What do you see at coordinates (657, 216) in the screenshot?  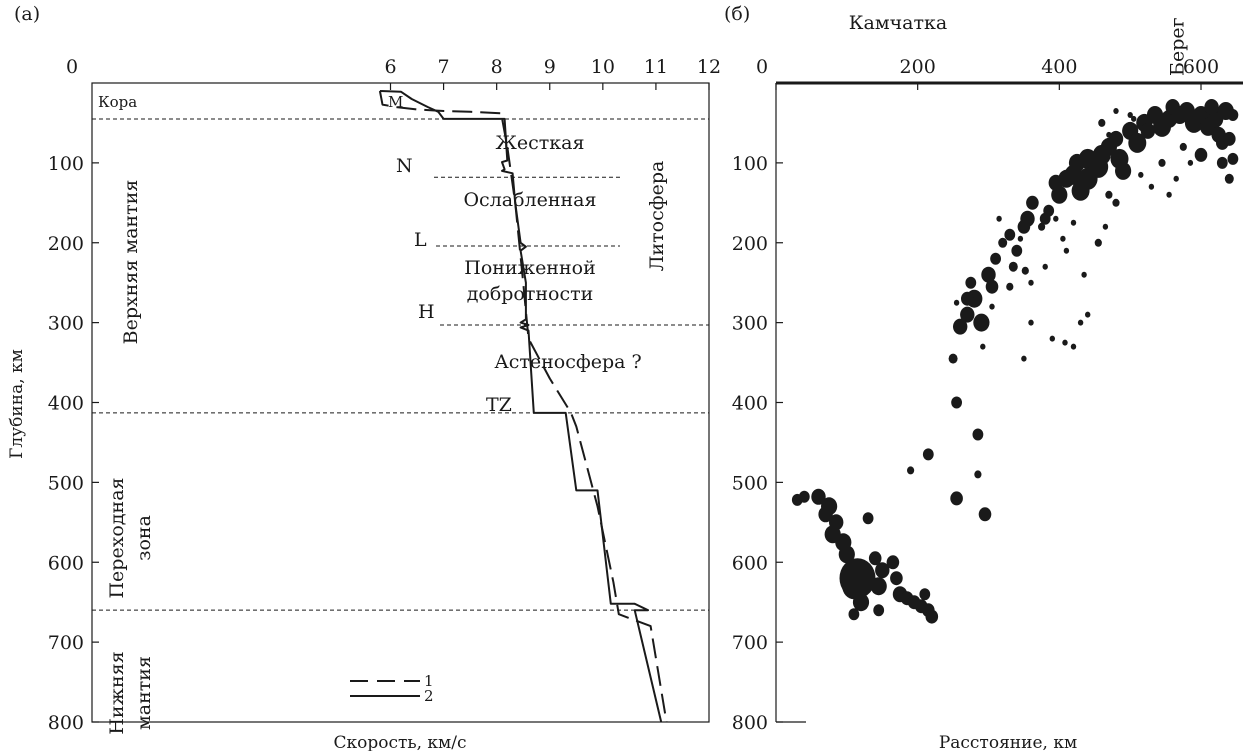 I see `lithosphere-label: Литосфера` at bounding box center [657, 216].